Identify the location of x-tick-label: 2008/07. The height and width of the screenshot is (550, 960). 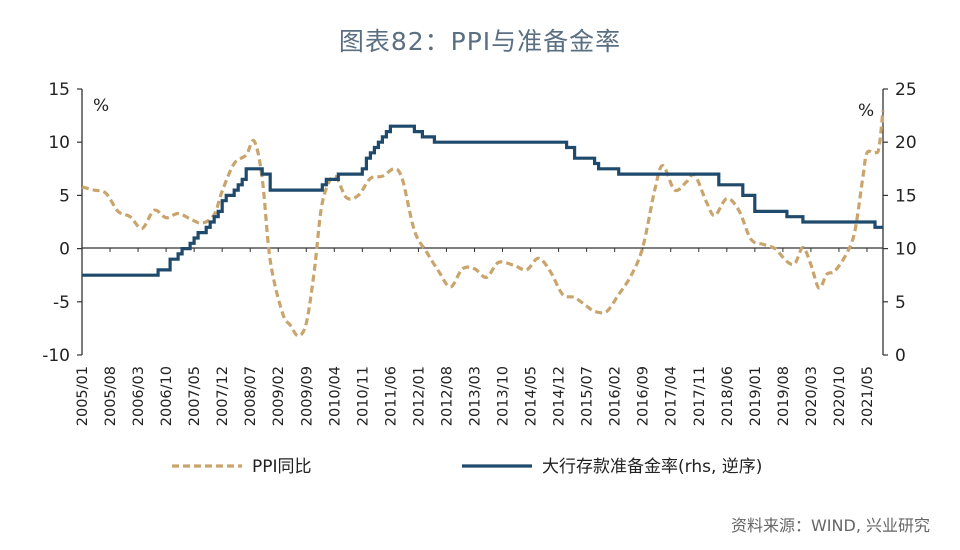
(251, 396).